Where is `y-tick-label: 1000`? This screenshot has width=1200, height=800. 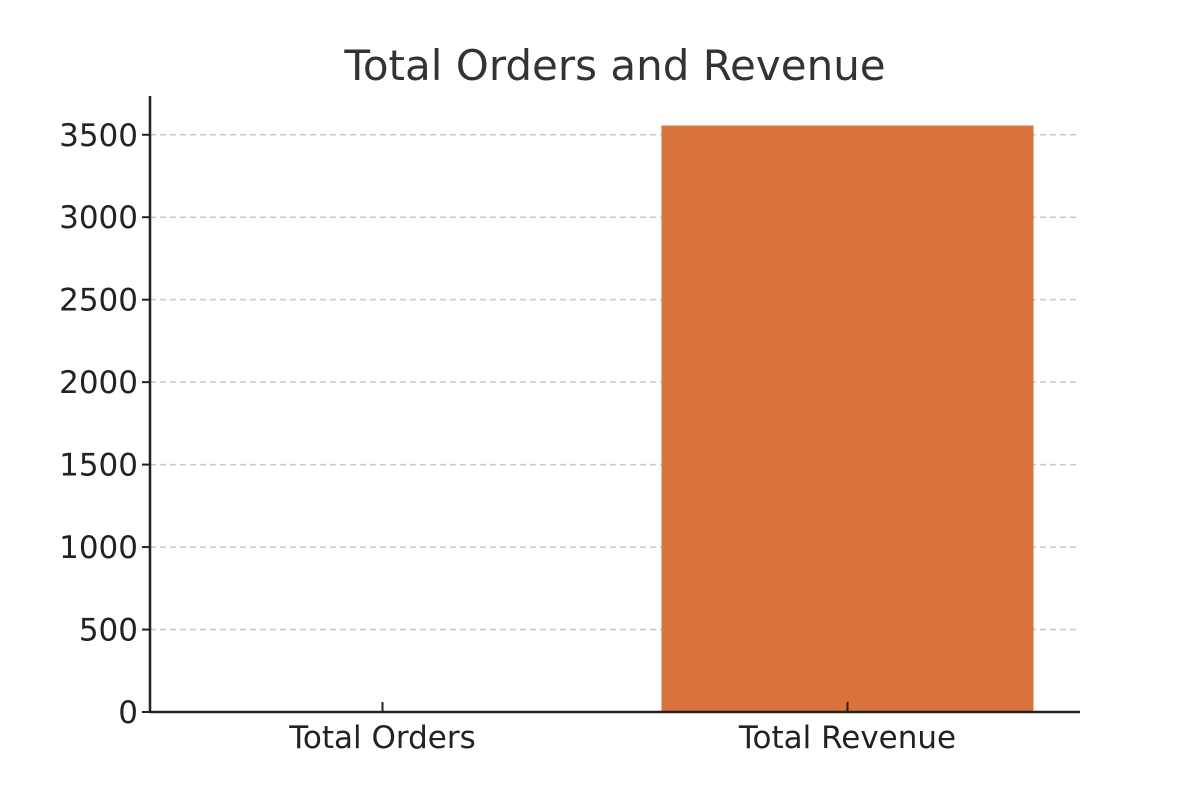 y-tick-label: 1000 is located at coordinates (98, 548).